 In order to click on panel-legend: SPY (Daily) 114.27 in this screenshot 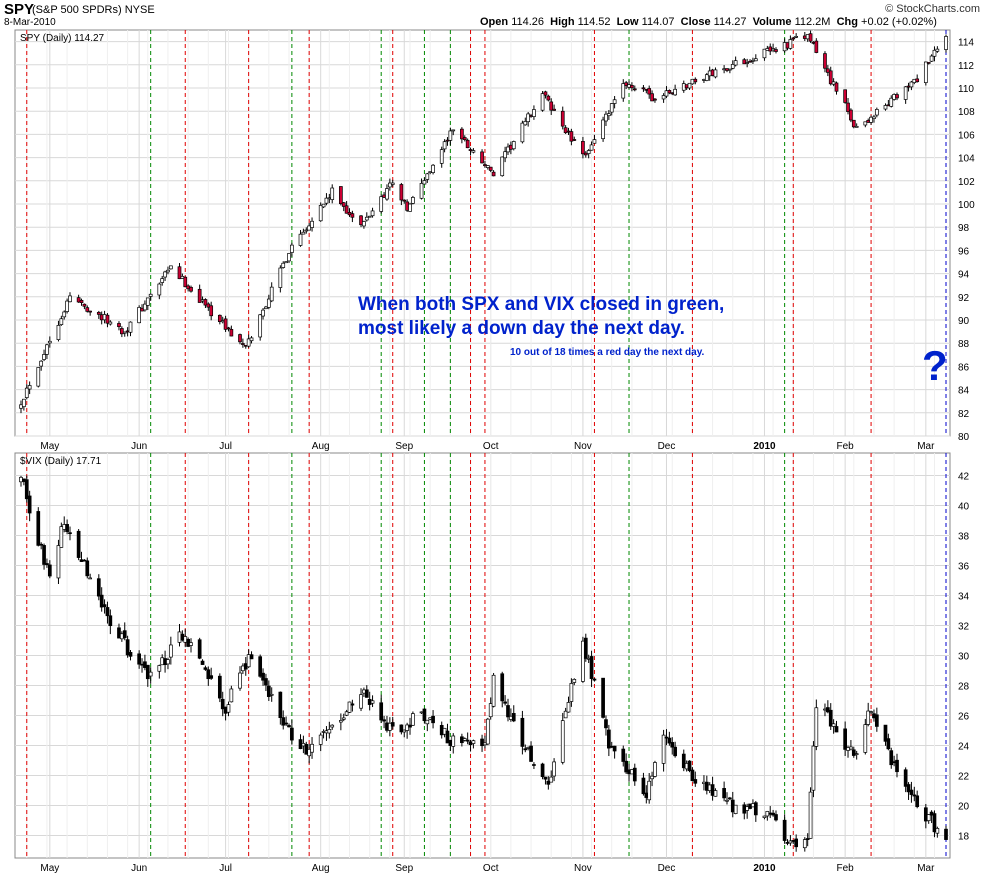, I will do `click(62, 38)`.